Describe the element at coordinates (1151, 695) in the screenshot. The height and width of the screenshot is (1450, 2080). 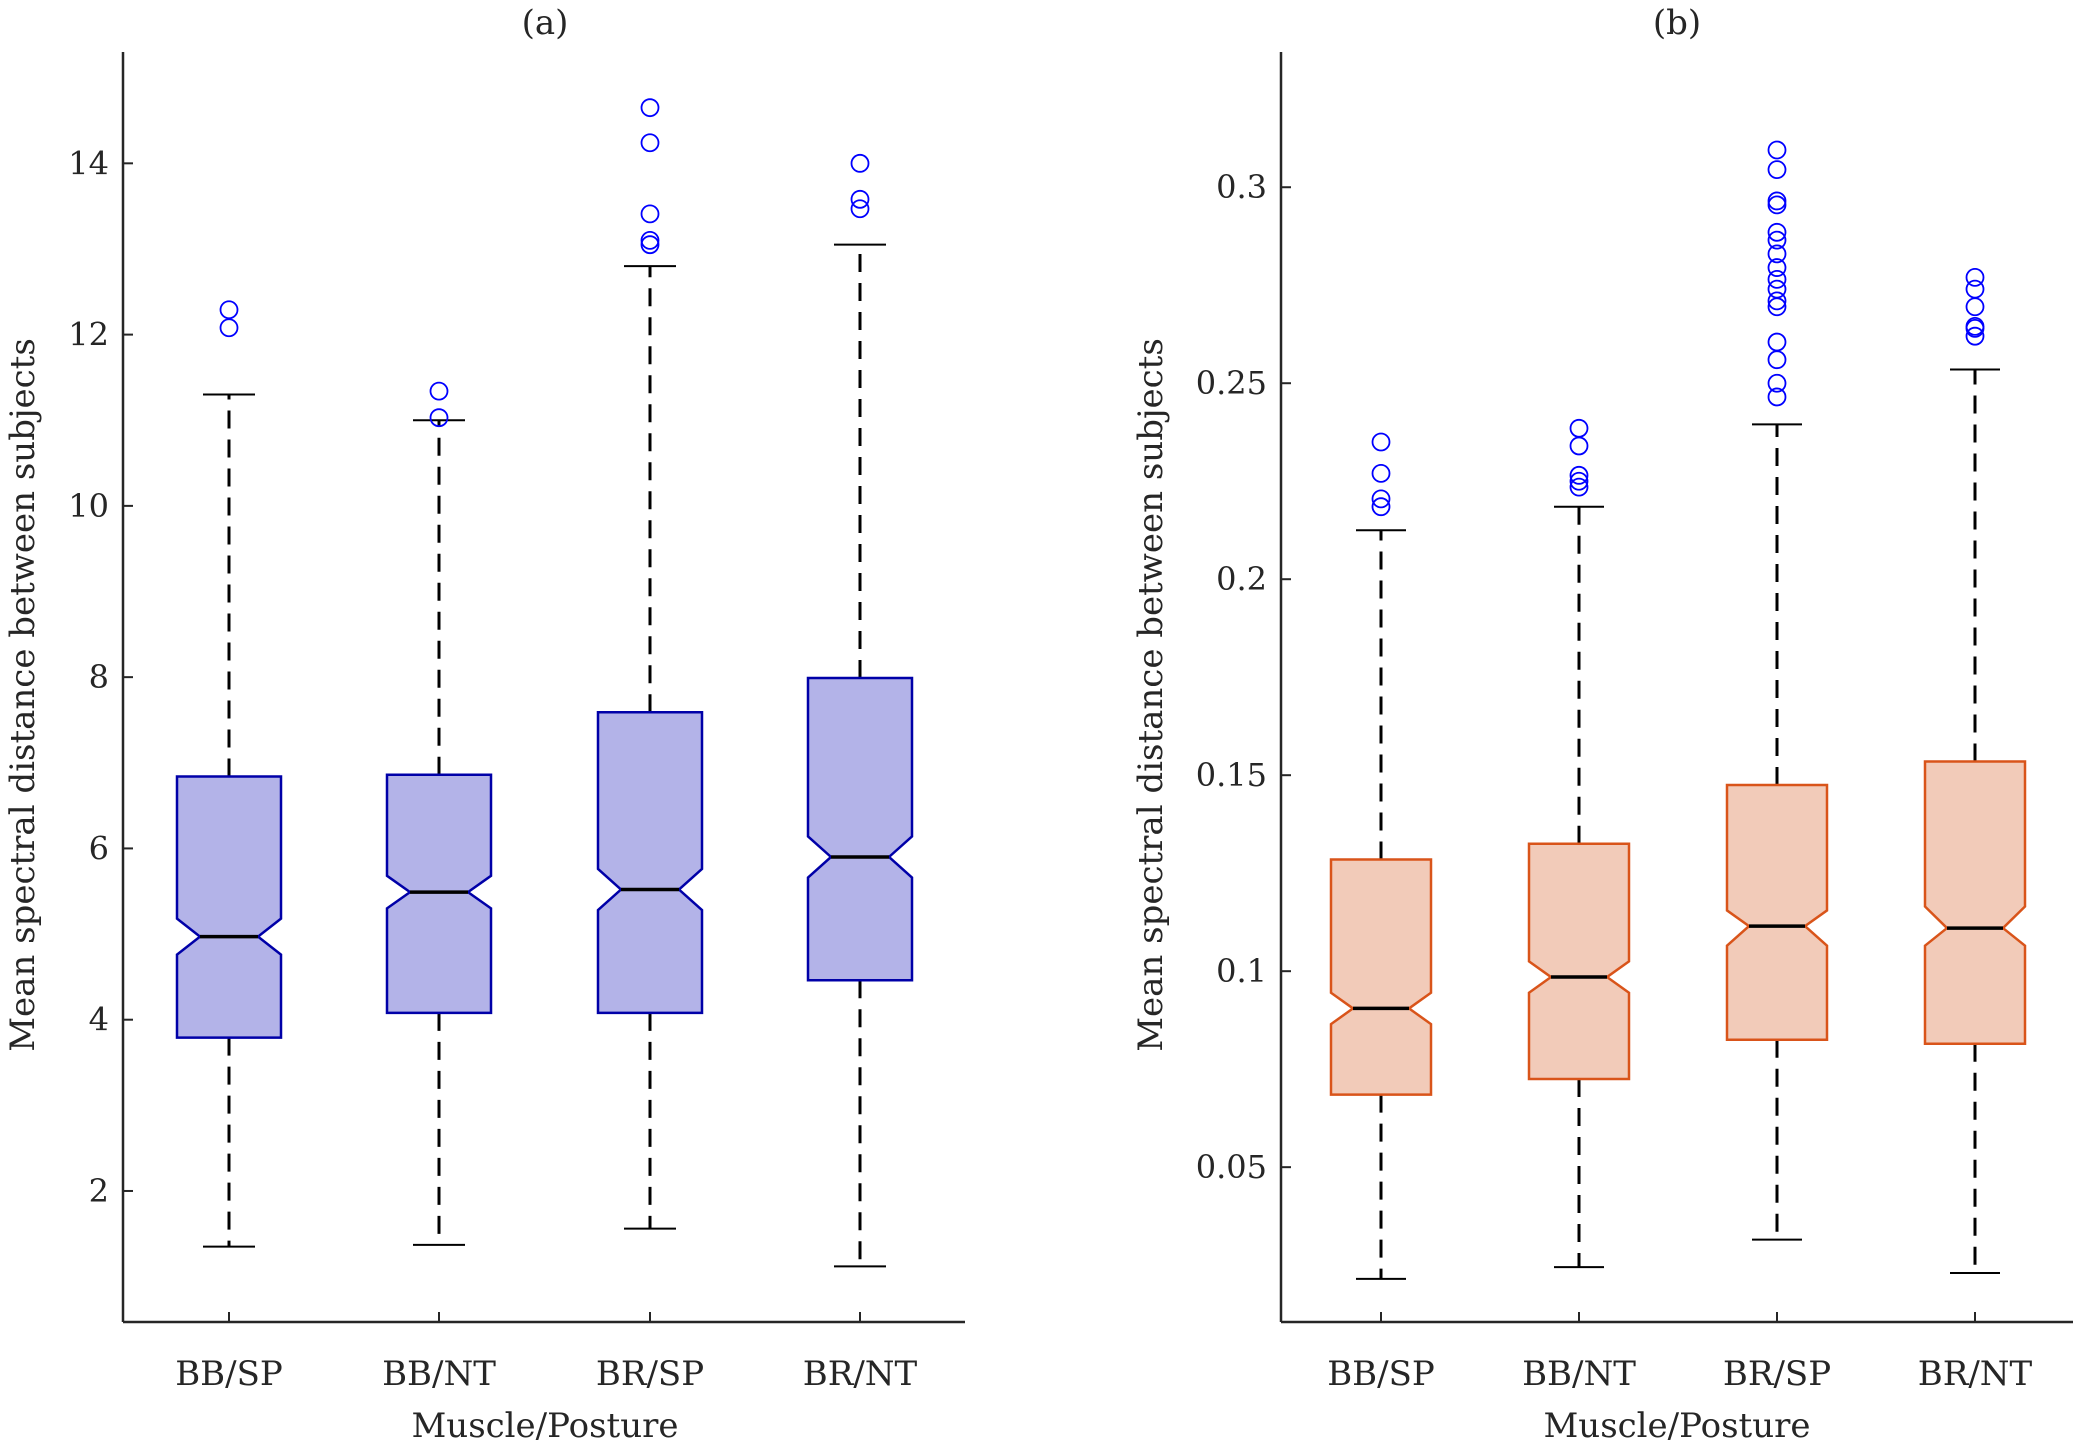
I see `y-axis-label-b: Mean spectral distance between subjects` at that location.